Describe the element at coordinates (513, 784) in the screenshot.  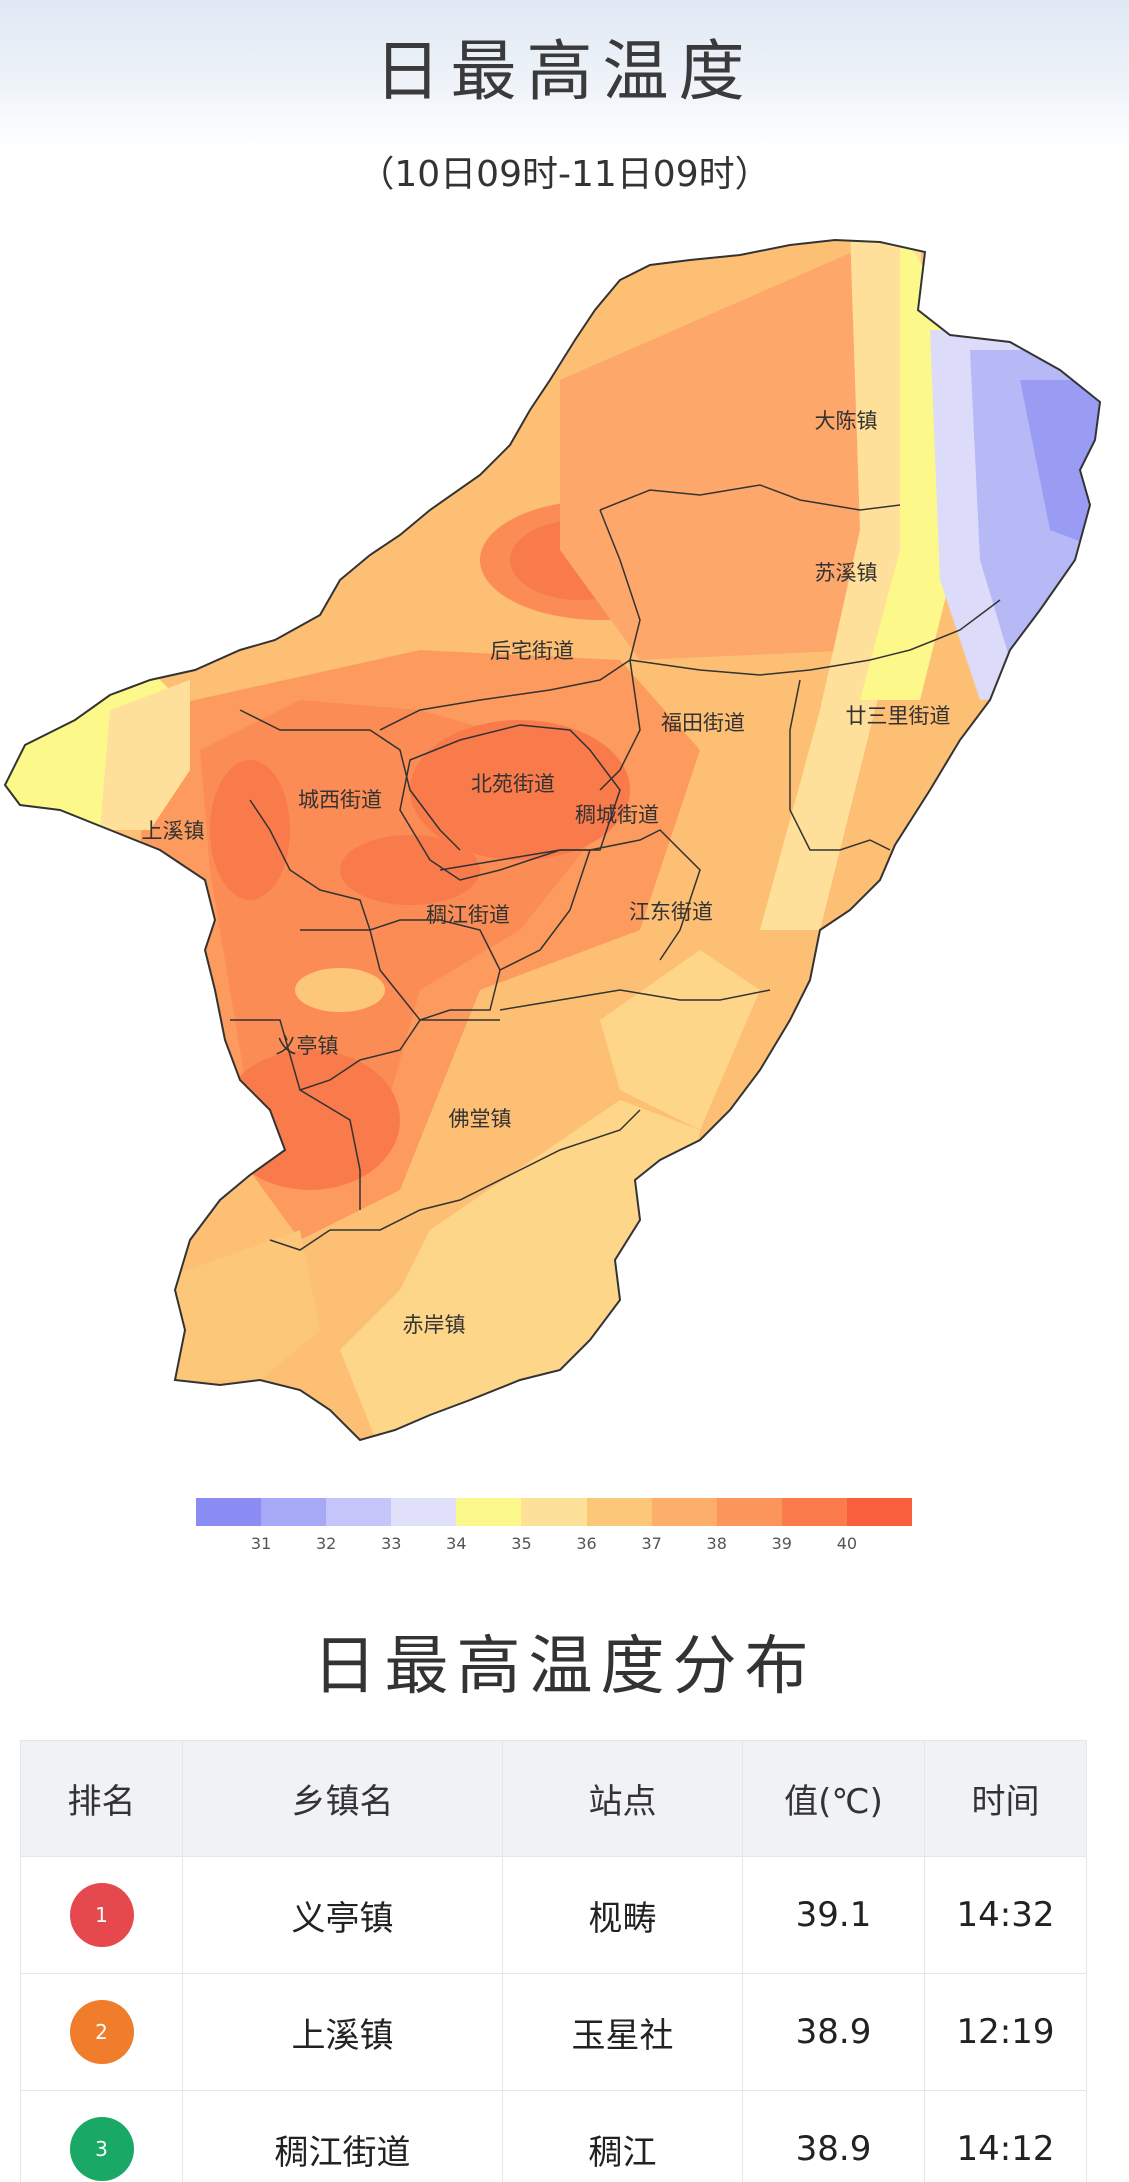
I see `region-label-beiyuan: 北苑街道` at that location.